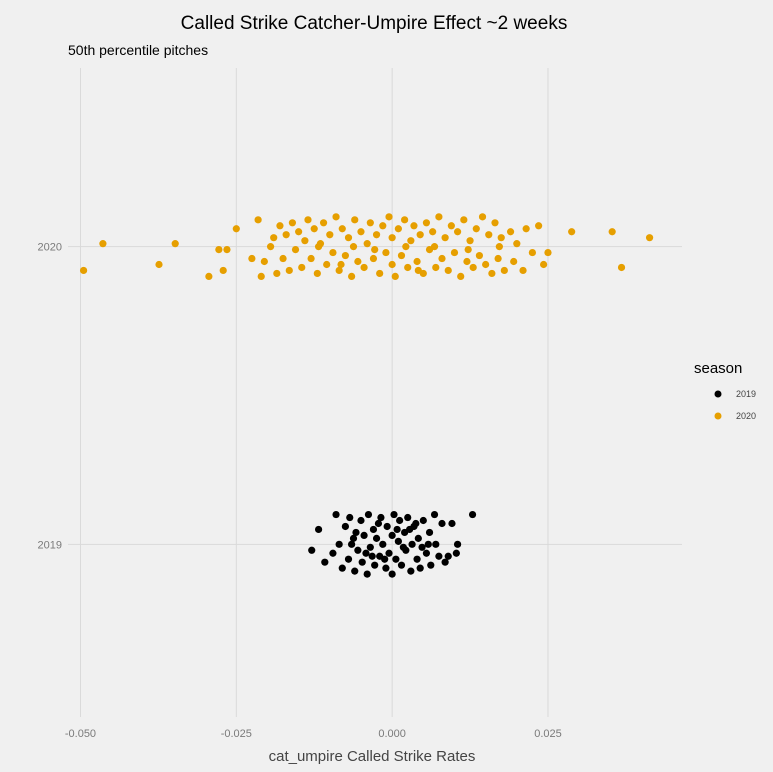 The image size is (773, 772). What do you see at coordinates (50, 545) in the screenshot?
I see `y-tick-label: 2019` at bounding box center [50, 545].